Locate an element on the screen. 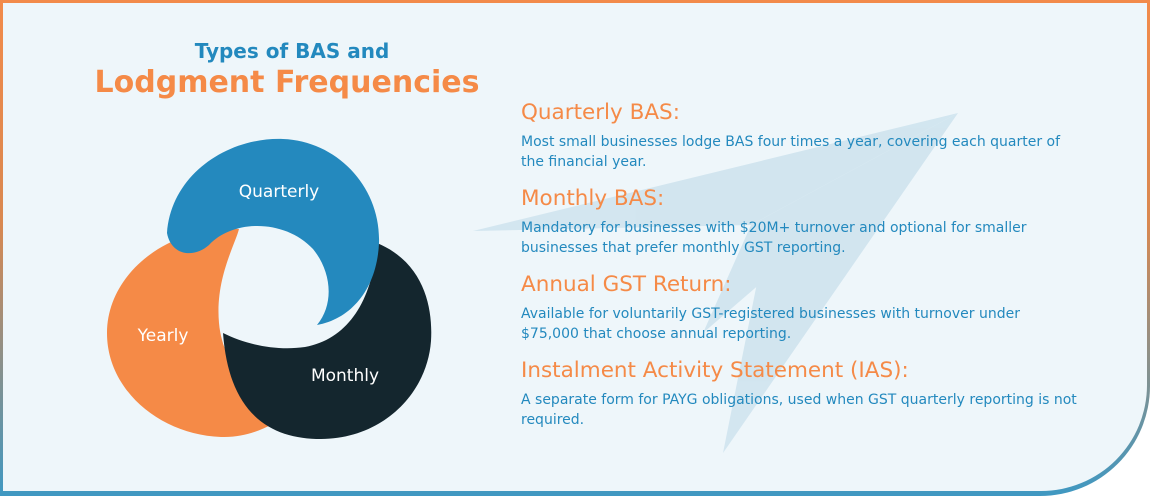 The image size is (1150, 496). diagram-hub is located at coordinates (267, 293).